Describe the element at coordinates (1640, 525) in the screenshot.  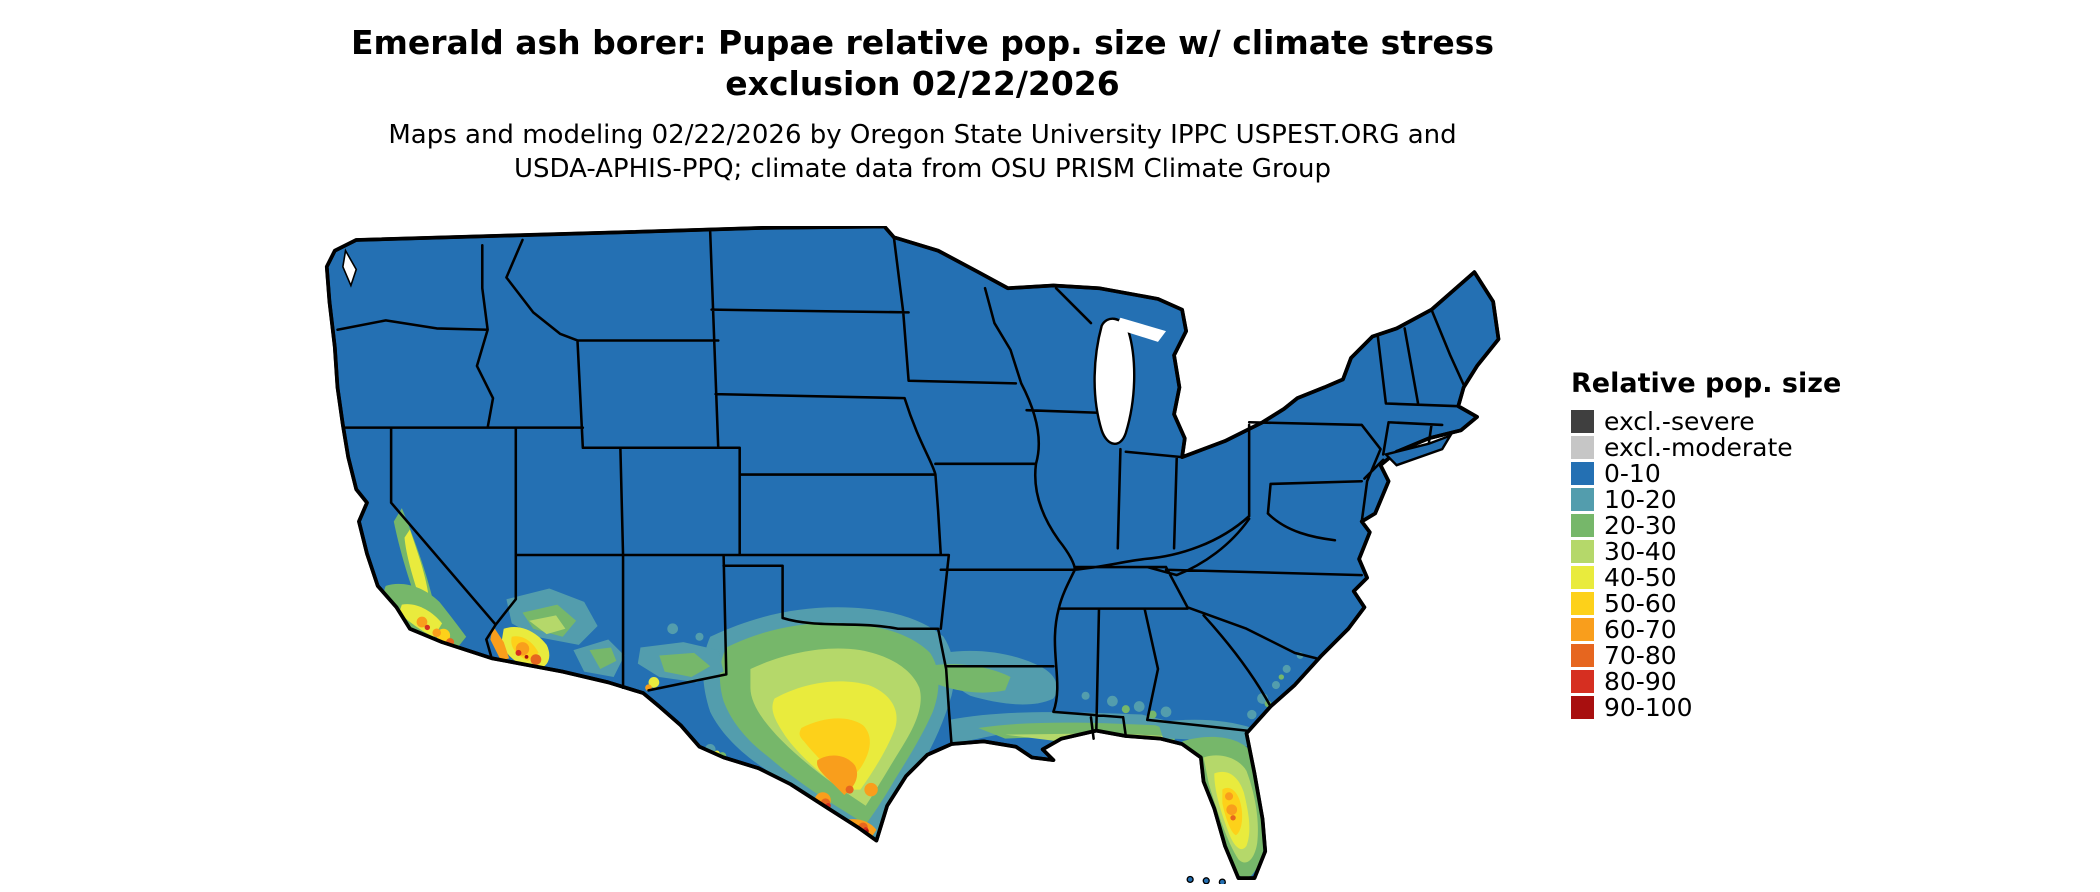
I see `legend-label: 20-30` at that location.